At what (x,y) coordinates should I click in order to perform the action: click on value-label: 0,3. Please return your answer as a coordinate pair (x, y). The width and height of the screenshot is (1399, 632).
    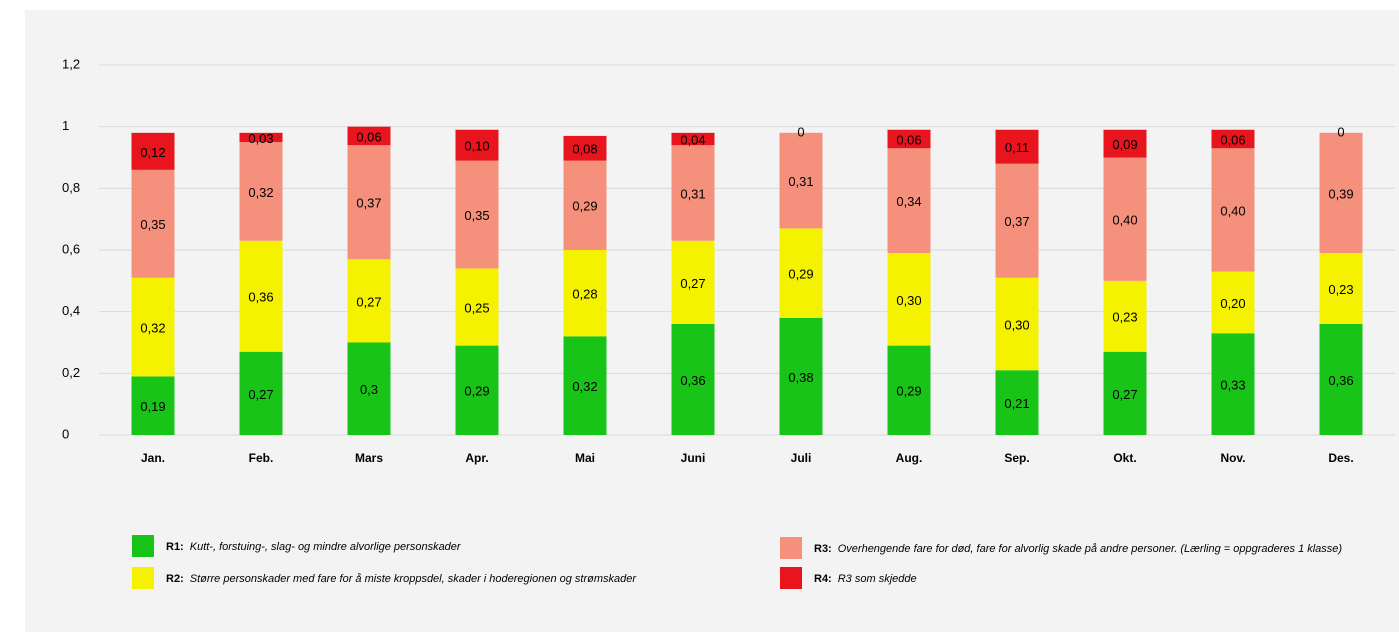
    Looking at the image, I should click on (369, 389).